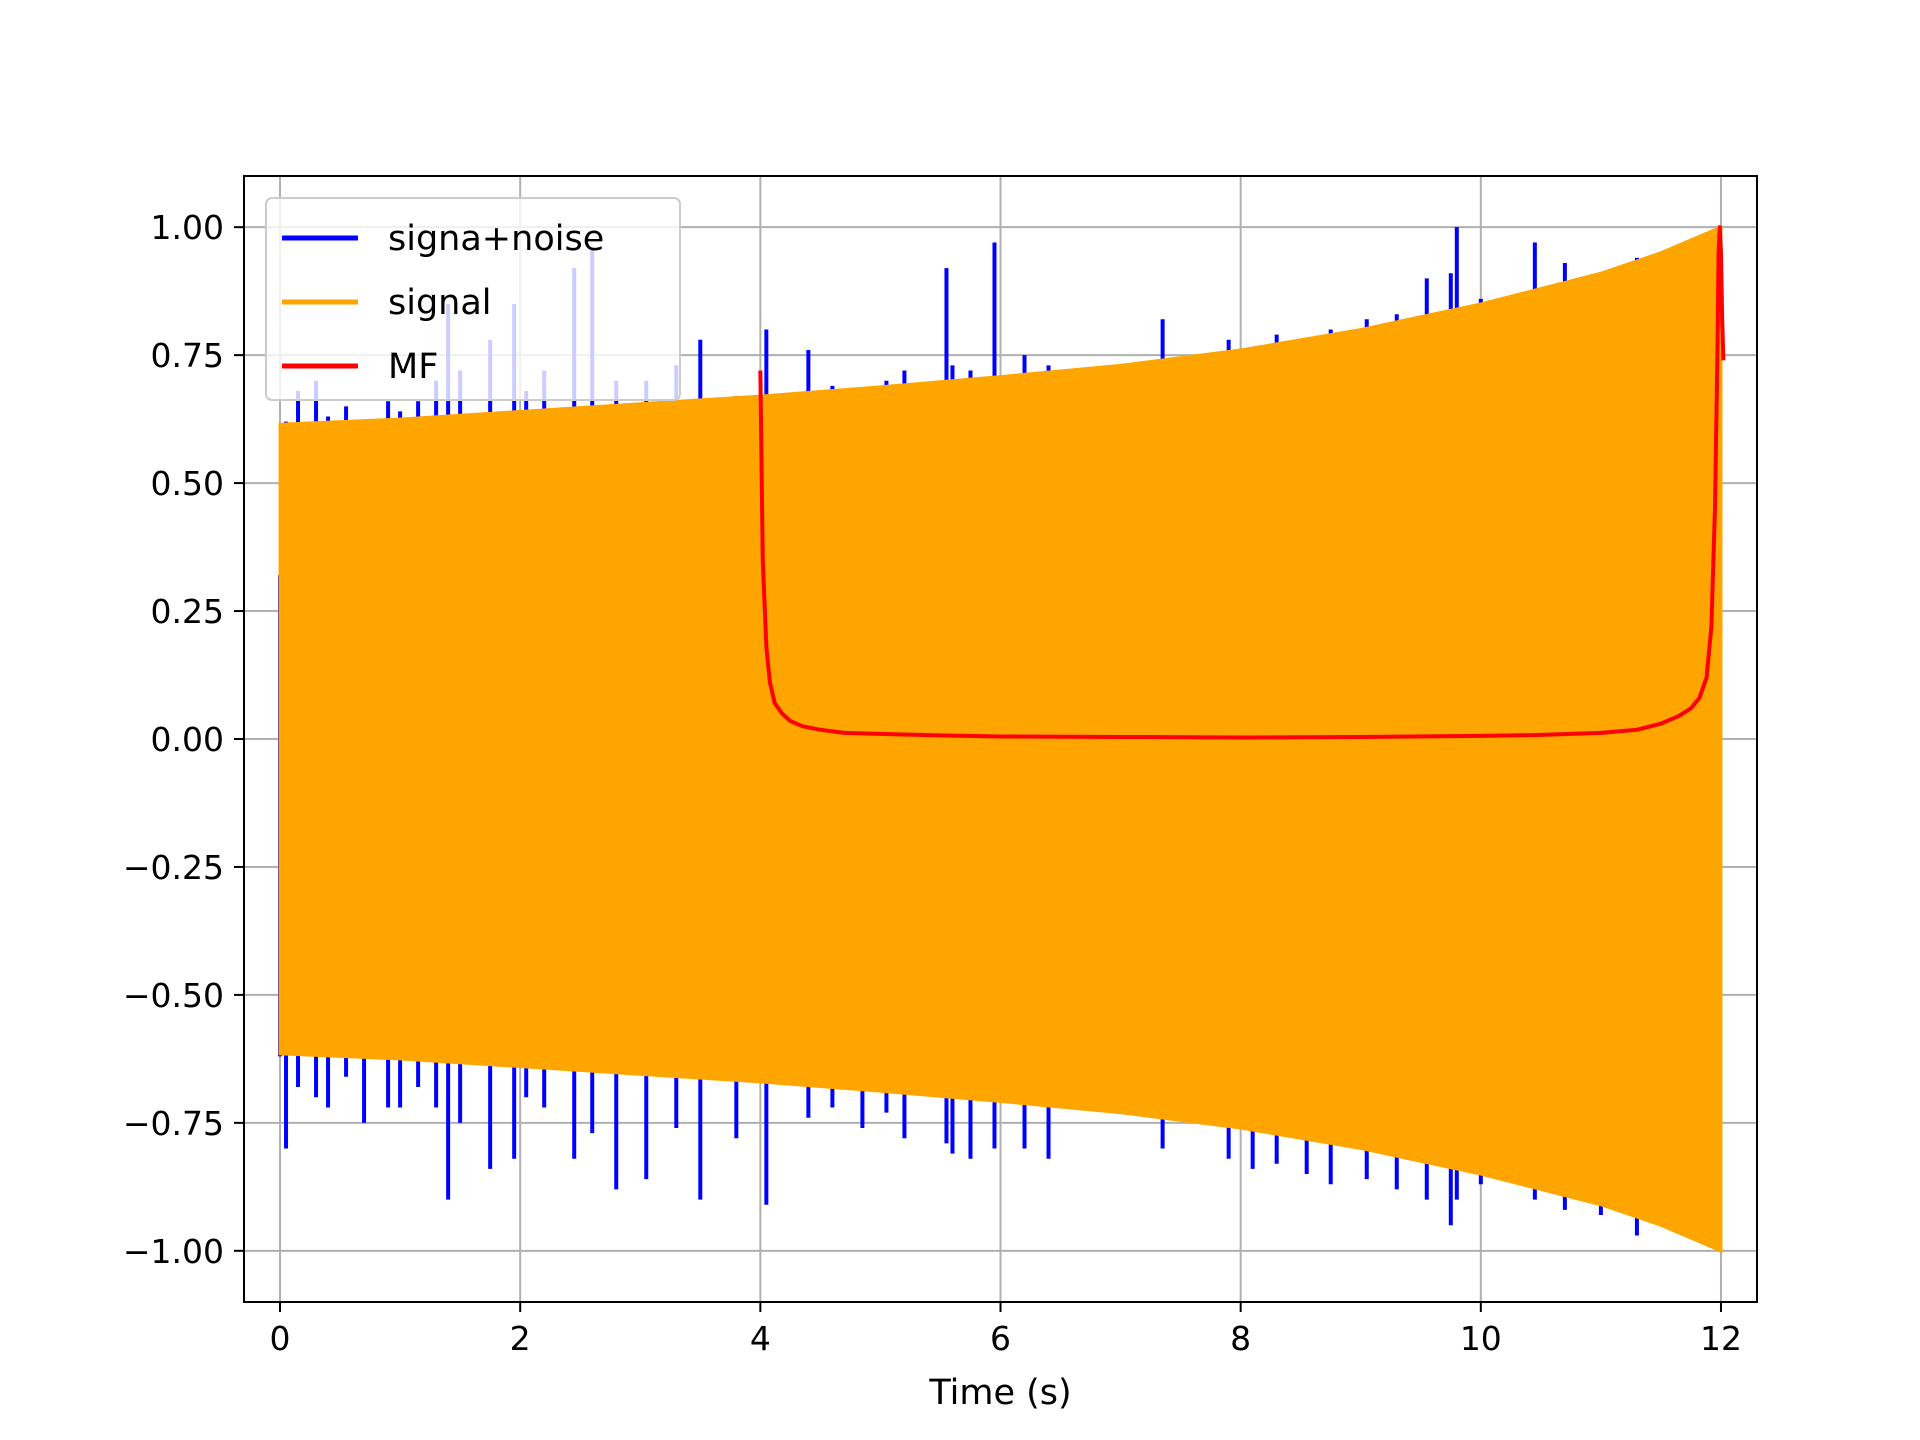 The width and height of the screenshot is (1920, 1440). Describe the element at coordinates (187, 739) in the screenshot. I see `y-tick-label: 0.00` at that location.